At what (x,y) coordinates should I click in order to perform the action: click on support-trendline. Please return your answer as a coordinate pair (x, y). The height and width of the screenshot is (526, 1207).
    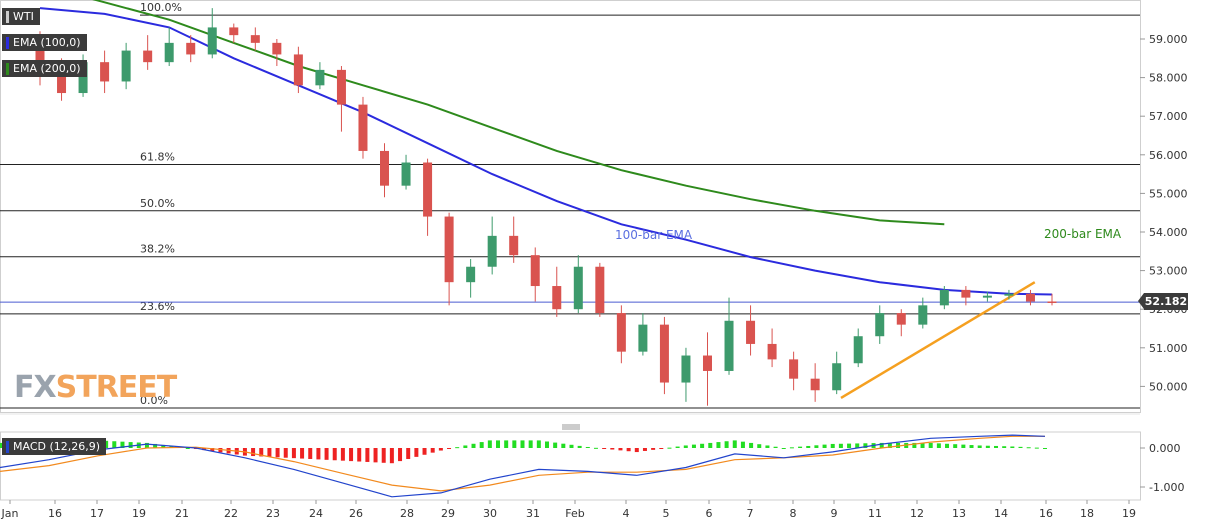
    Looking at the image, I should click on (938, 340).